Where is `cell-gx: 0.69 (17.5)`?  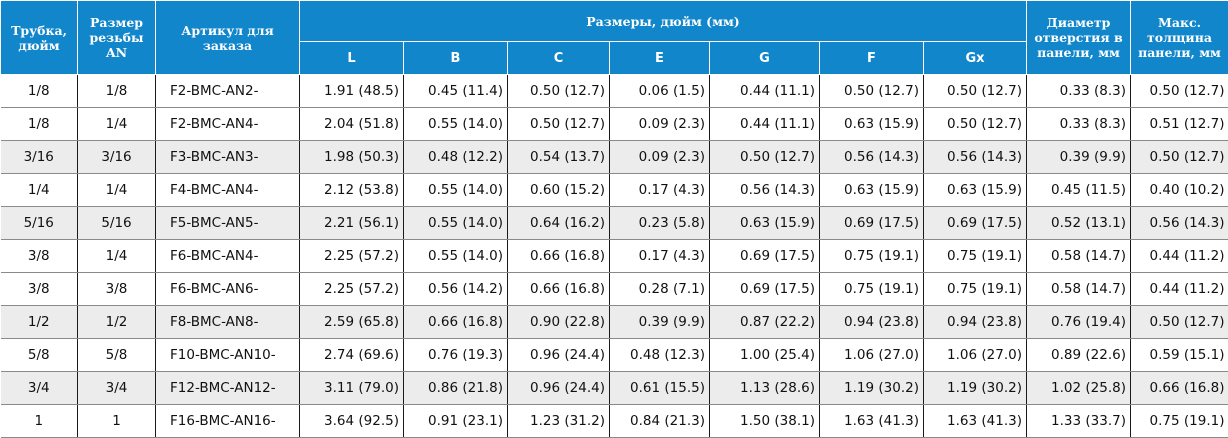 cell-gx: 0.69 (17.5) is located at coordinates (975, 223).